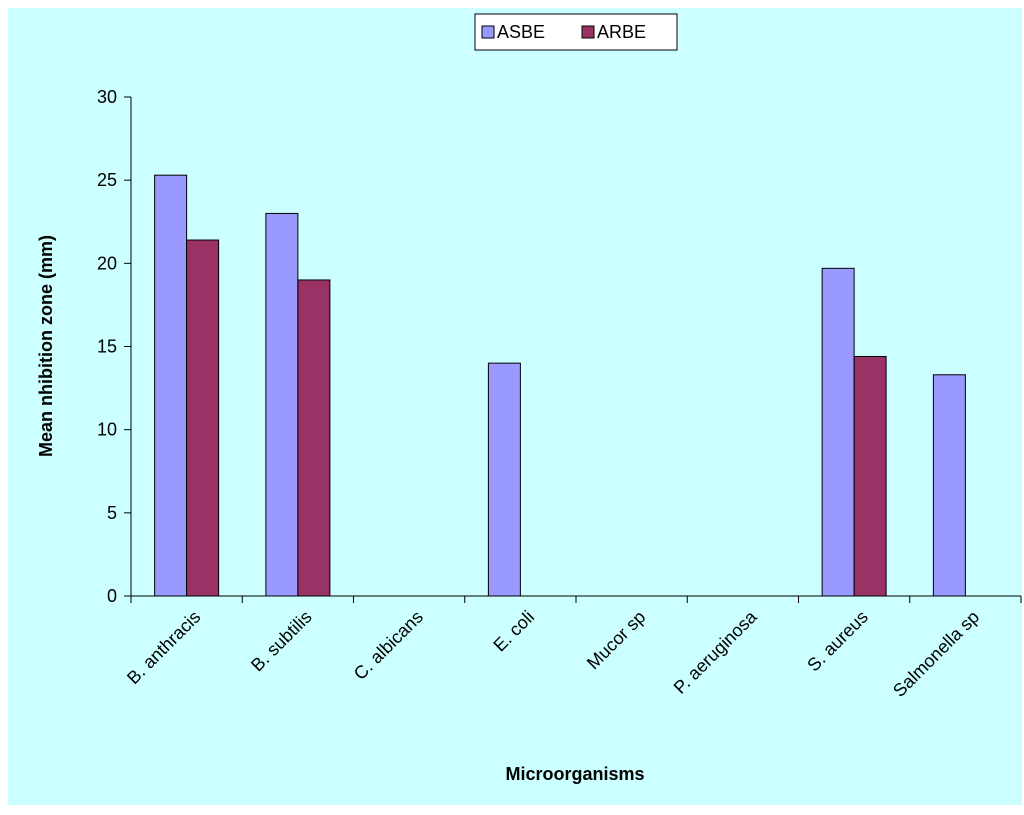  I want to click on legend-swatch-arbe, so click(588, 32).